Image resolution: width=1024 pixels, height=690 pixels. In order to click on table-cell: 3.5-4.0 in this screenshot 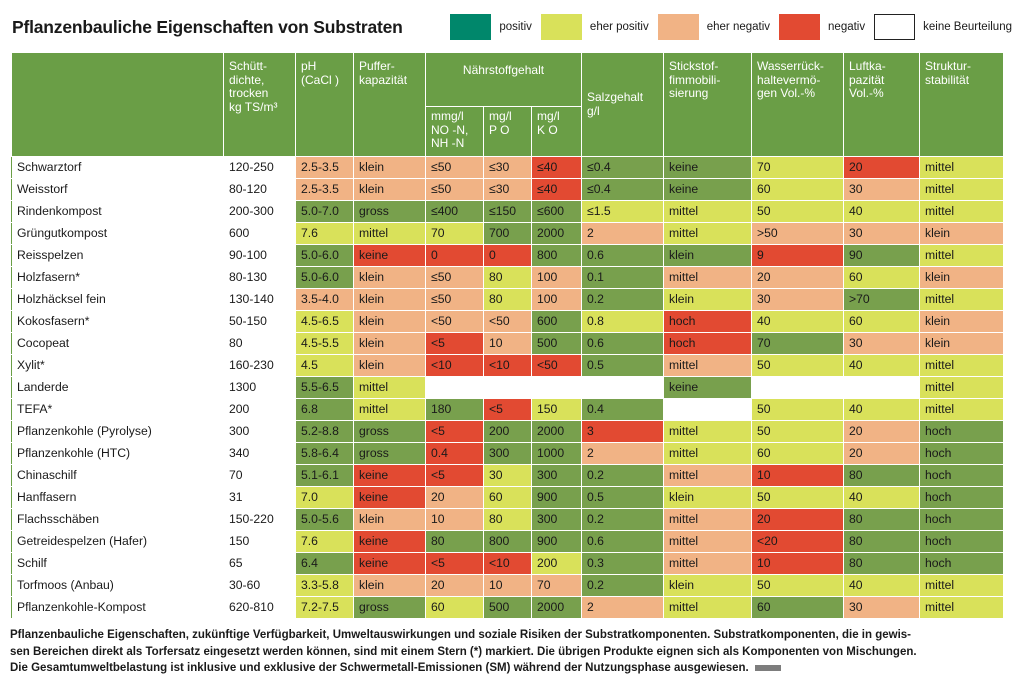, I will do `click(324, 299)`.